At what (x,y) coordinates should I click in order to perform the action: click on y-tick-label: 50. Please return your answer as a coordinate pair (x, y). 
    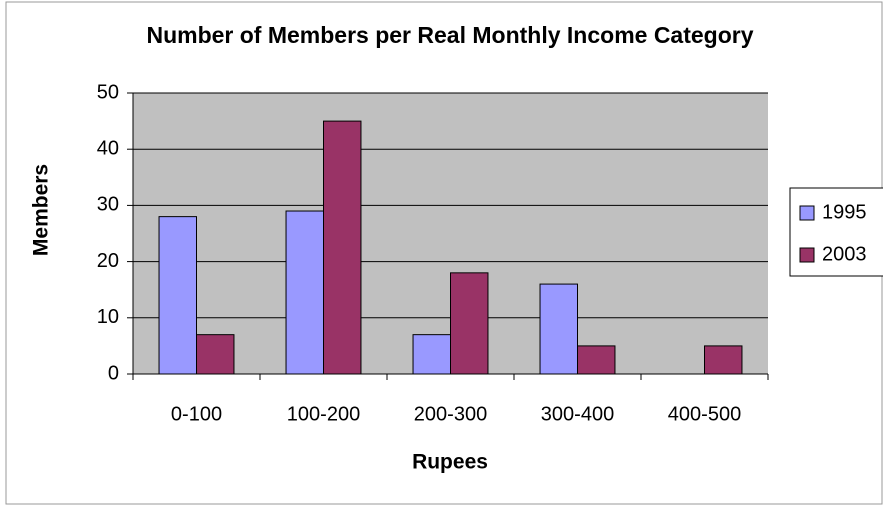
    Looking at the image, I should click on (108, 92).